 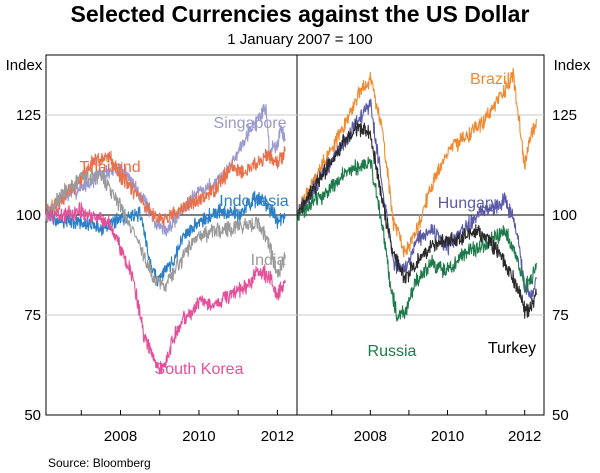 I want to click on series-line-singapore, so click(x=165, y=170).